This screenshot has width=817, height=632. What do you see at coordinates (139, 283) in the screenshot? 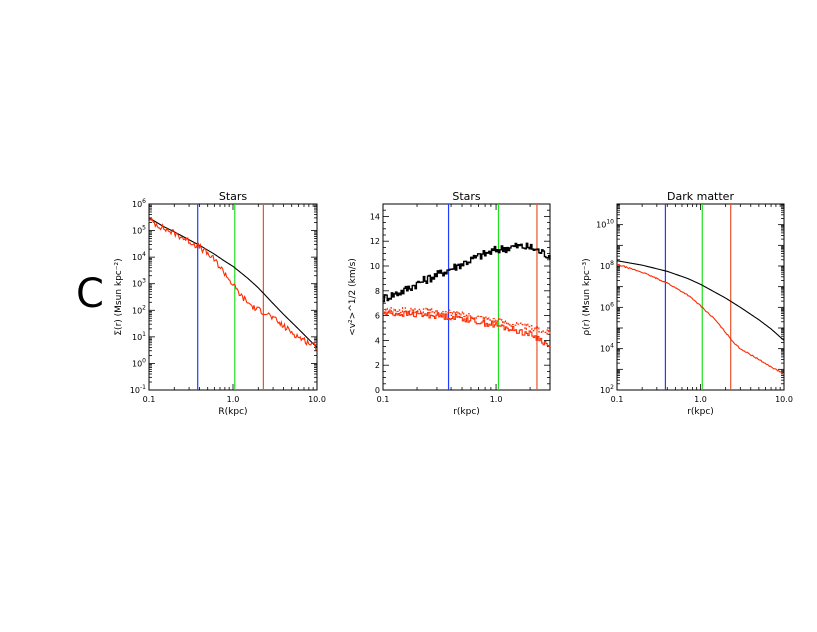
I see `y-tick-label: 10³` at bounding box center [139, 283].